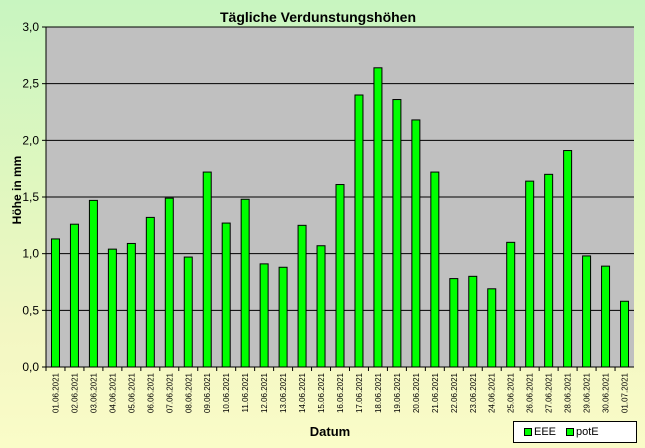  What do you see at coordinates (435, 392) in the screenshot?
I see `x-tick-label: 21.06.2021` at bounding box center [435, 392].